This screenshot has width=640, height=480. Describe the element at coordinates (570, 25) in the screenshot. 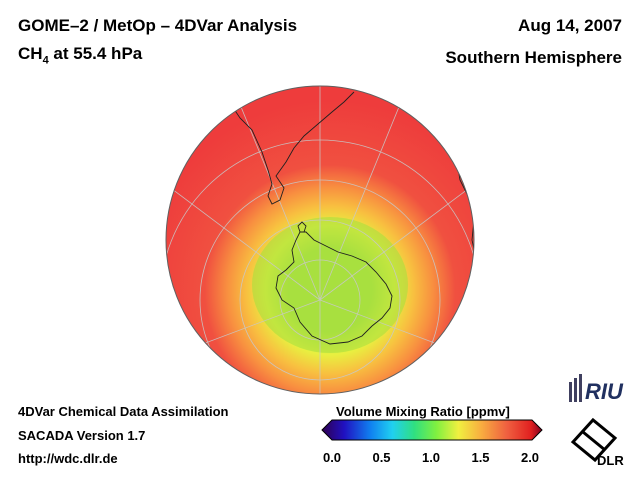

I see `date-label: Aug 14, 2007` at that location.